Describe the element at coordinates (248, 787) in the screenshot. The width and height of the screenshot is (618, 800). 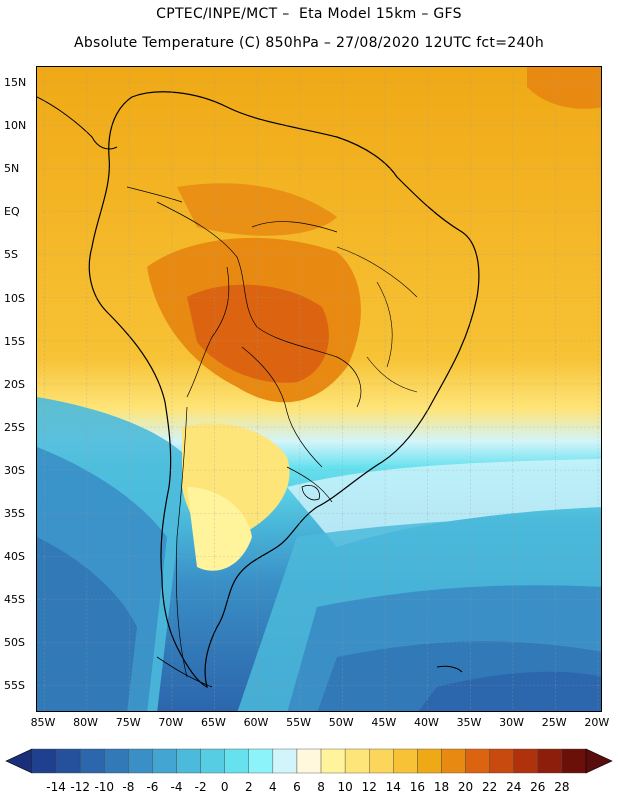
I see `colorbar-tick-label: 2` at that location.